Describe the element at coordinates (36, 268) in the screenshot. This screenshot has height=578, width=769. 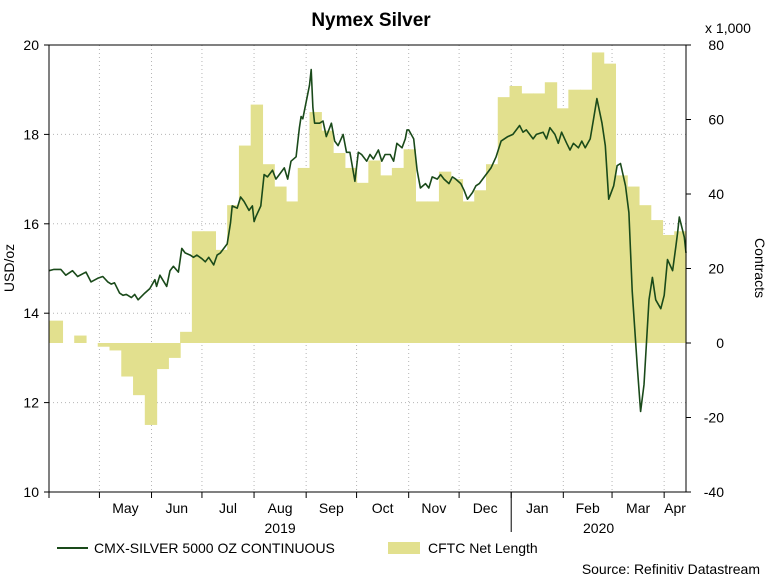
I see `left-axis: 10 12 14 16 18 20` at that location.